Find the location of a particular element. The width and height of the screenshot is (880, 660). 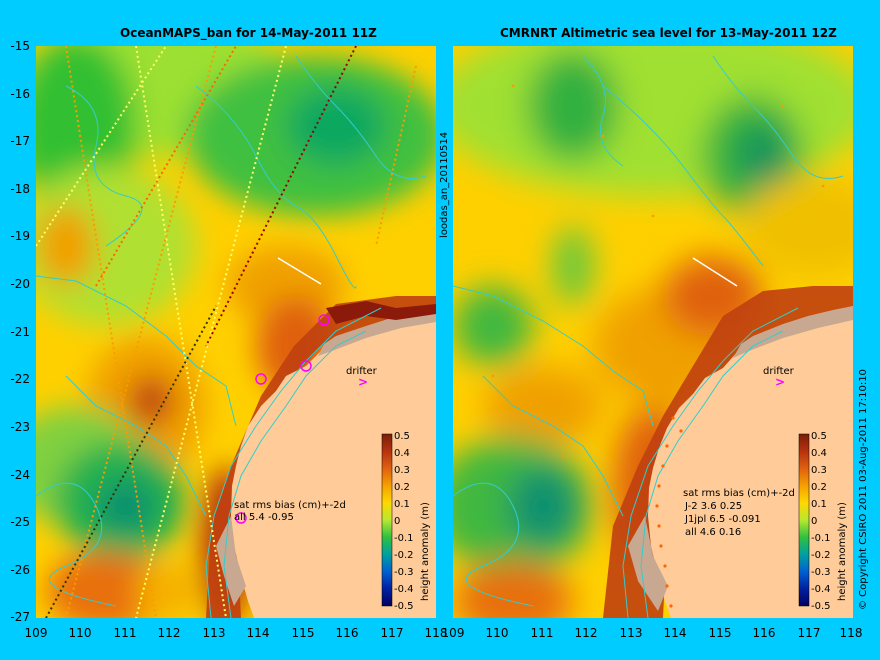

coastal-high-anomaly is located at coordinates (381, 312).